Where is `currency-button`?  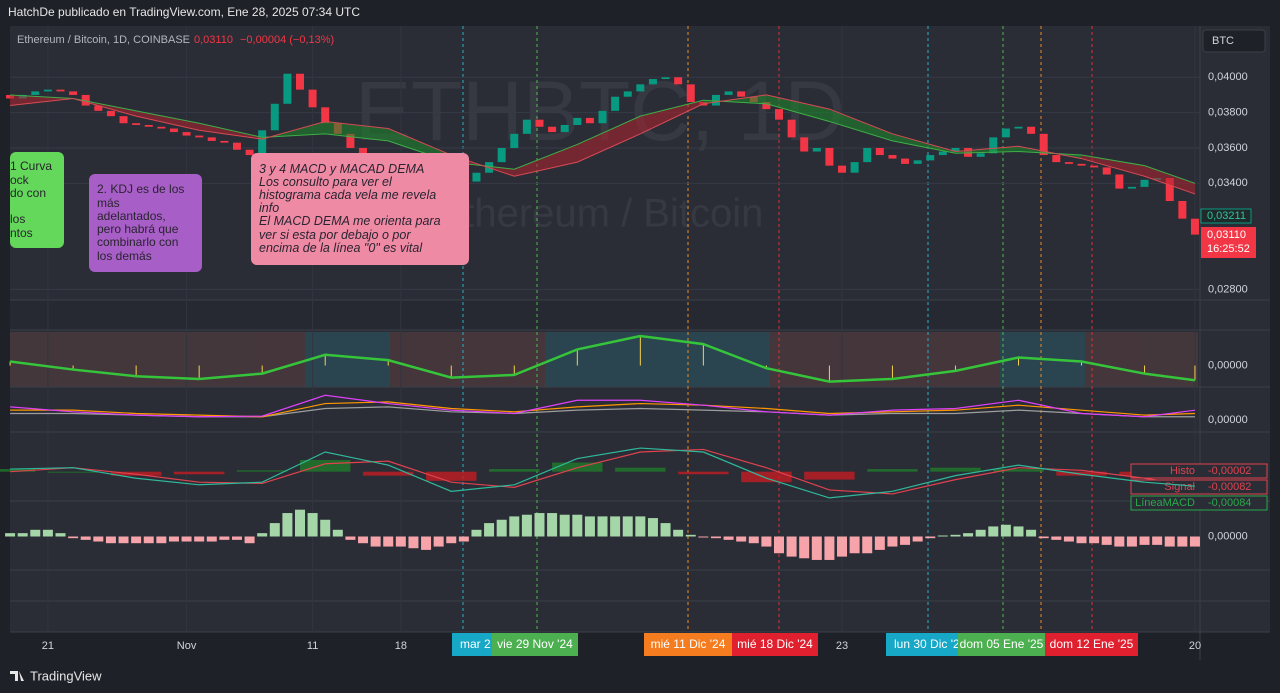
currency-button is located at coordinates (1234, 41).